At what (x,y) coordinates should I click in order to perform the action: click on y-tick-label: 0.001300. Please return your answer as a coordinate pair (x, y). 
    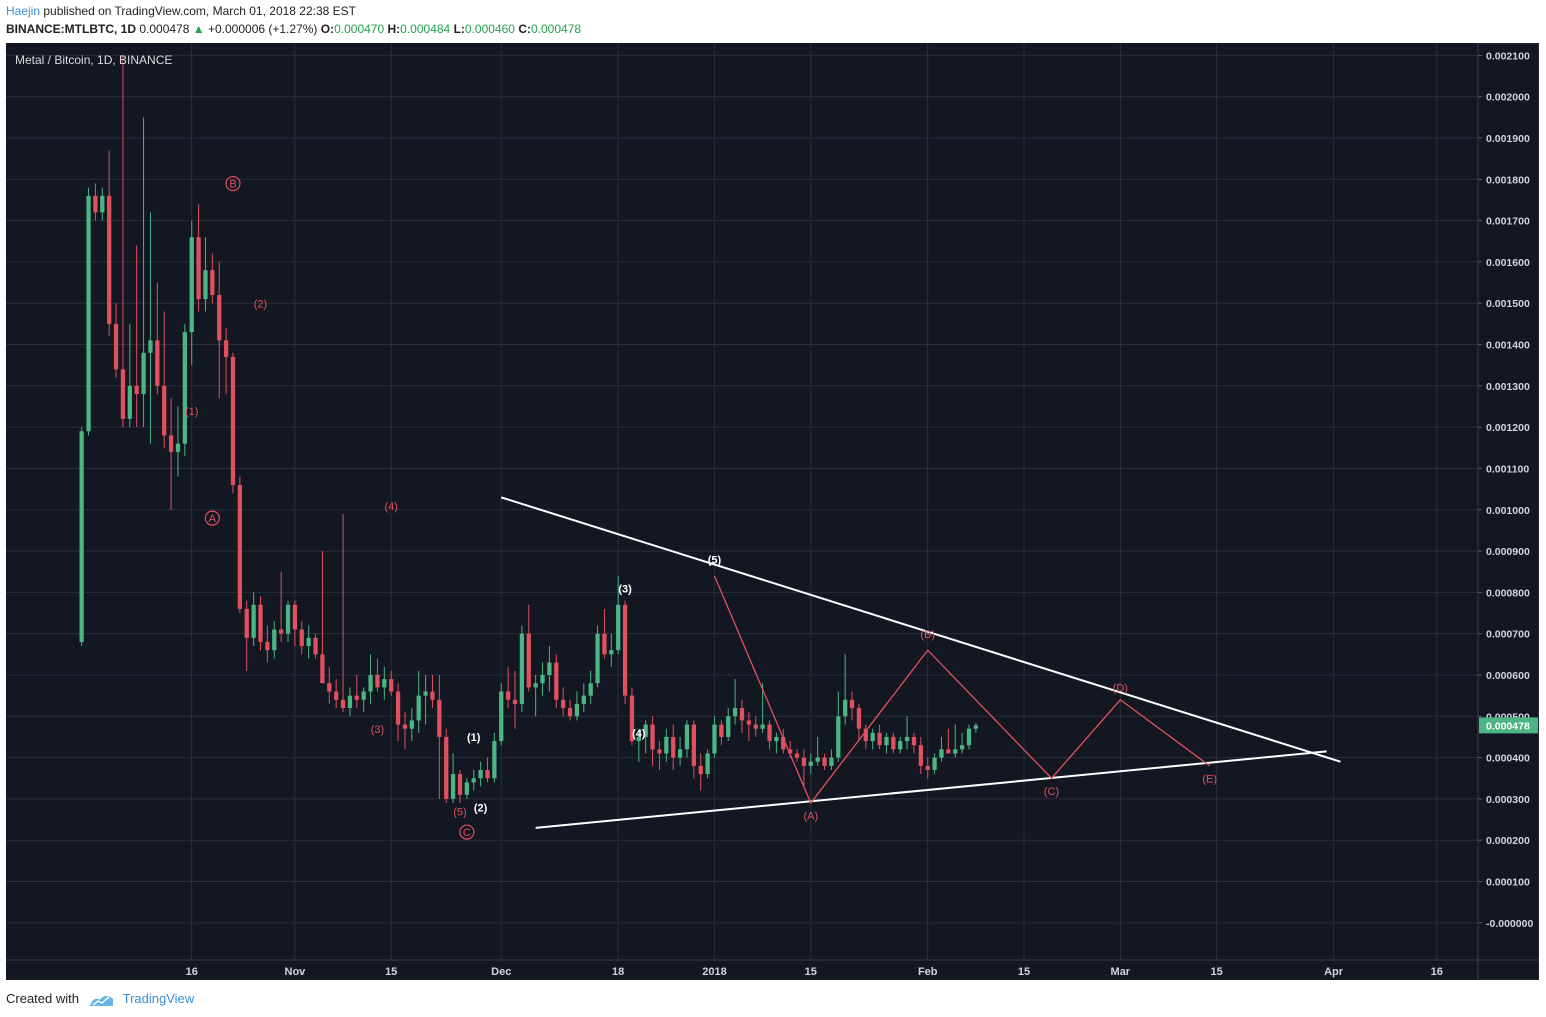
    Looking at the image, I should click on (1508, 387).